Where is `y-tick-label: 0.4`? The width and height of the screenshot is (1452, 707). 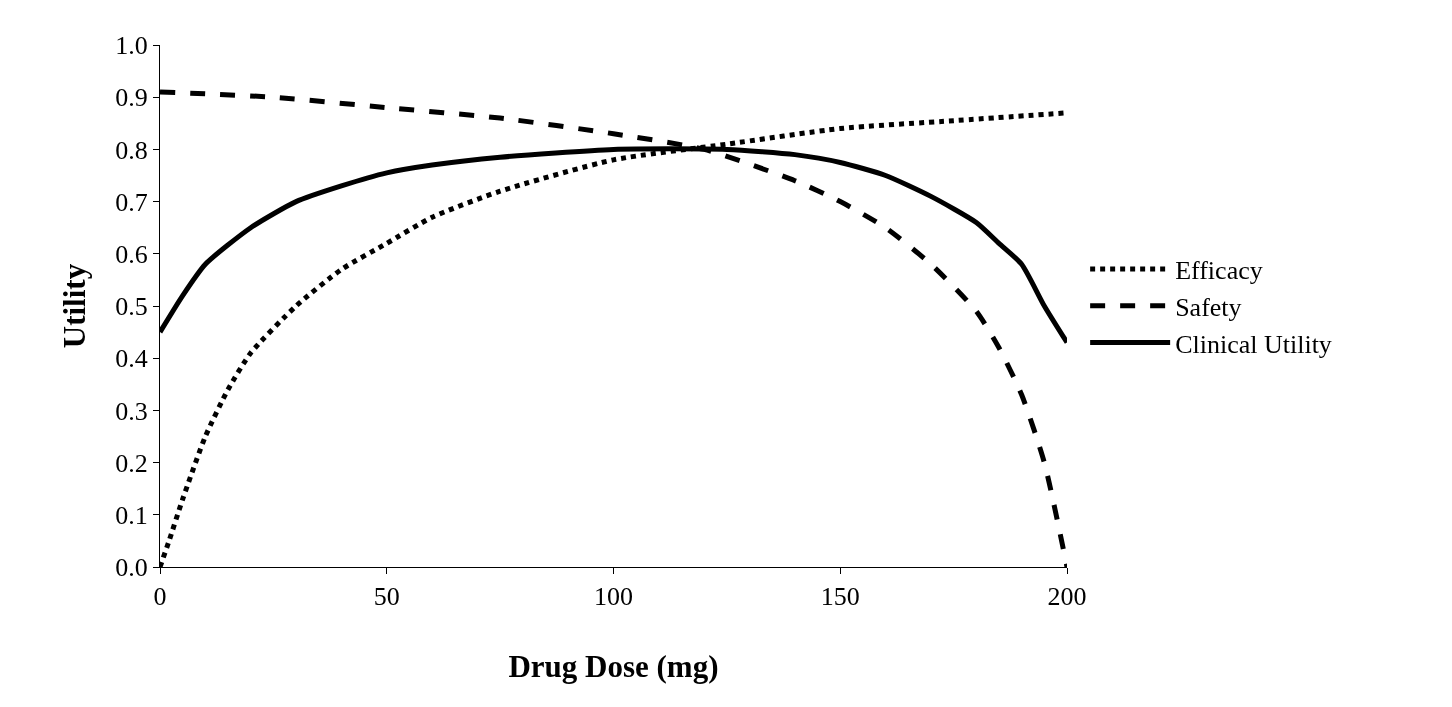
y-tick-label: 0.4 is located at coordinates (131, 359).